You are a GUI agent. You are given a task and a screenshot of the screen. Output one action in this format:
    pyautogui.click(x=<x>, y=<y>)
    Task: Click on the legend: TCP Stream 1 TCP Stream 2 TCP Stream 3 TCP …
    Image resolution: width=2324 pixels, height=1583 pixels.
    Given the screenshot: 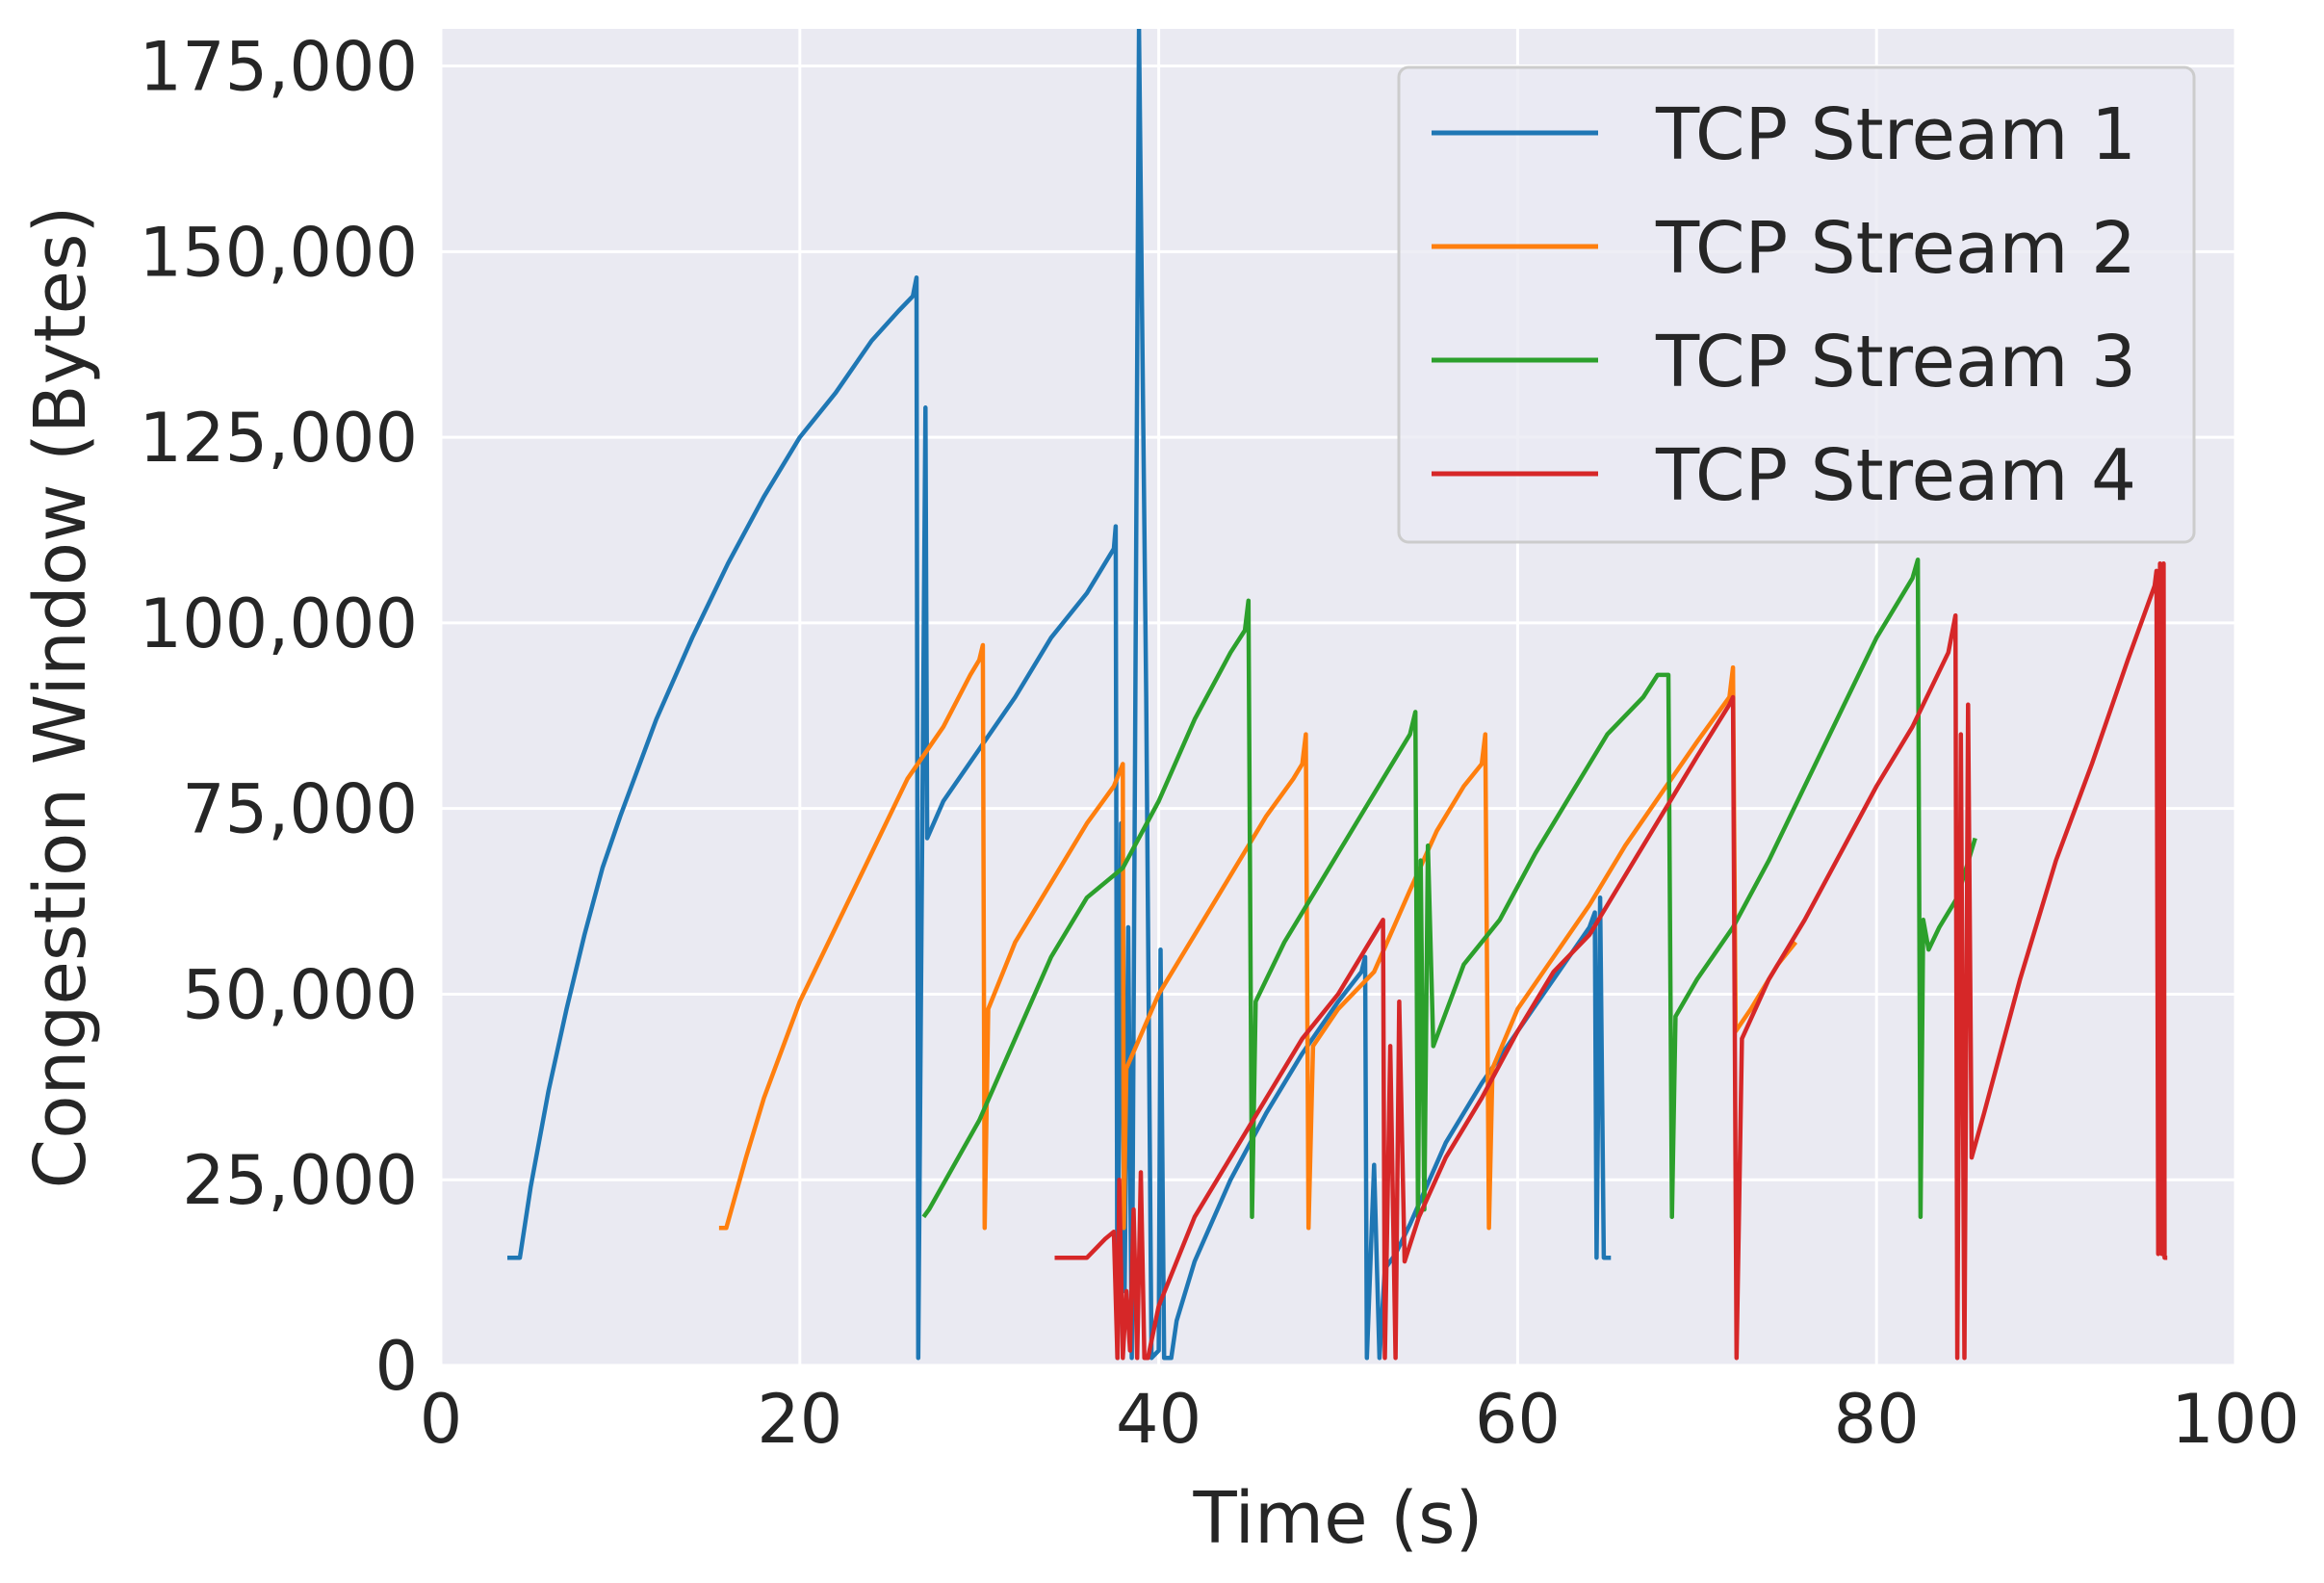 What is the action you would take?
    pyautogui.click(x=1796, y=304)
    